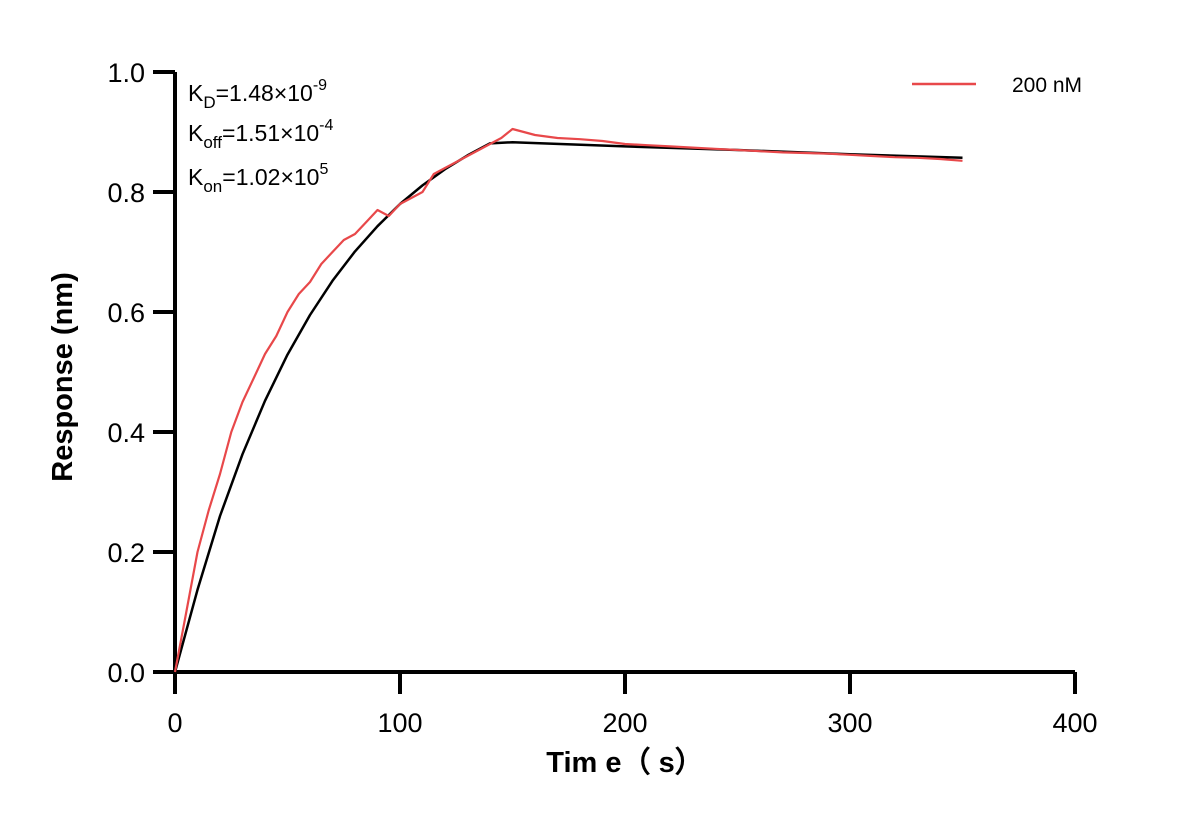  I want to click on y-tick-label-2: 0.4, so click(126, 433).